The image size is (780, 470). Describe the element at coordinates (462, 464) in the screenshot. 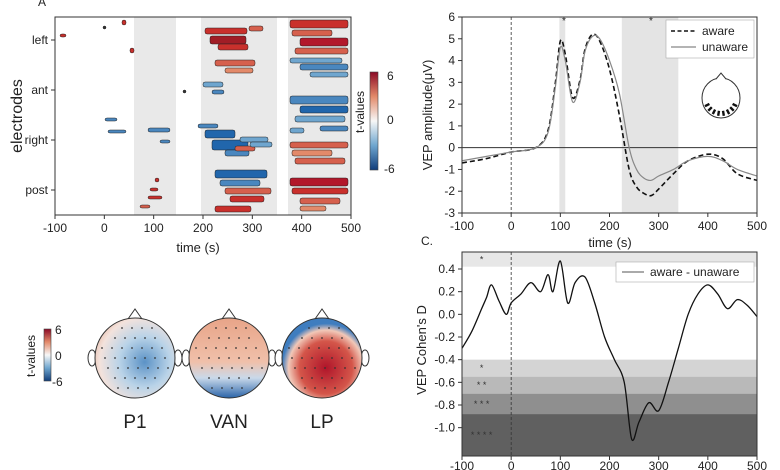

I see `panel-c-x-tick-label: -100` at that location.